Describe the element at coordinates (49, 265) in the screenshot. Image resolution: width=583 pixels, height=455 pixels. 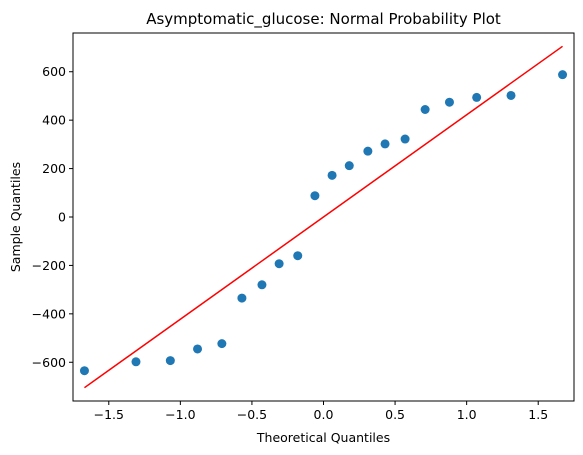
I see `y-tick-label: −200` at that location.